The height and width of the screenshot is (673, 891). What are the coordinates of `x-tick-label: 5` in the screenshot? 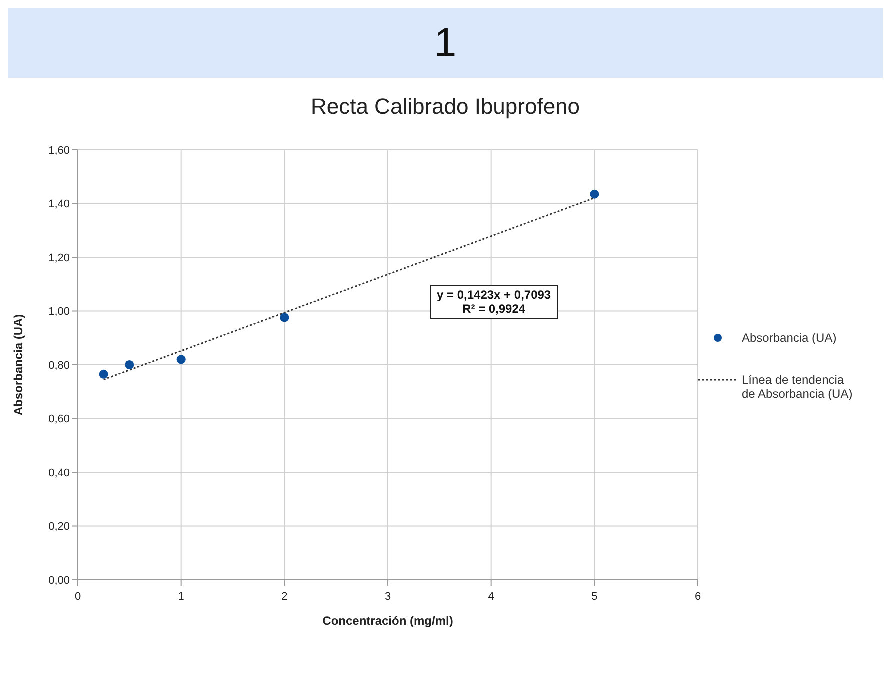 It's located at (595, 597).